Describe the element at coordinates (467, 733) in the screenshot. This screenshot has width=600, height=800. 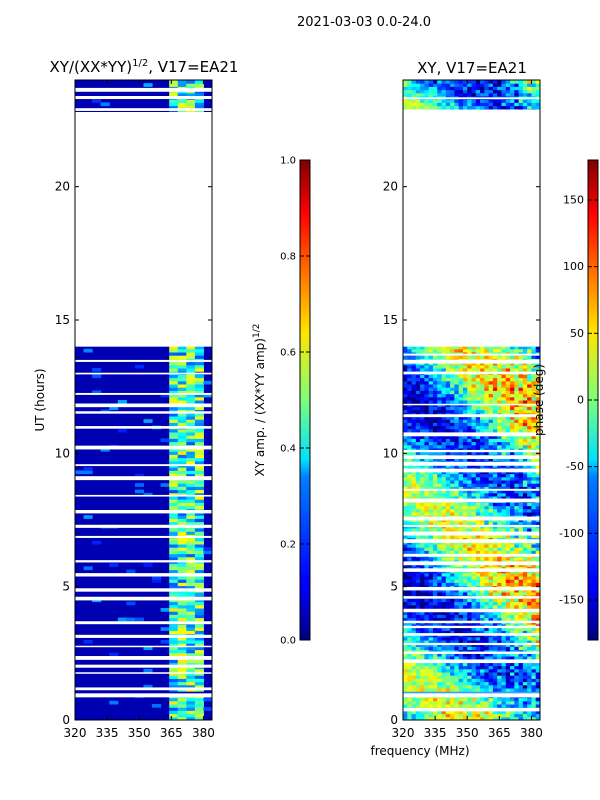
I see `x-tick-label: 350` at that location.